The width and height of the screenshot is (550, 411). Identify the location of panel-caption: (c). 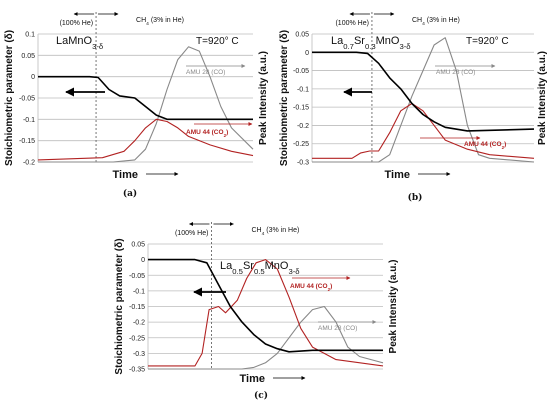
(261, 395).